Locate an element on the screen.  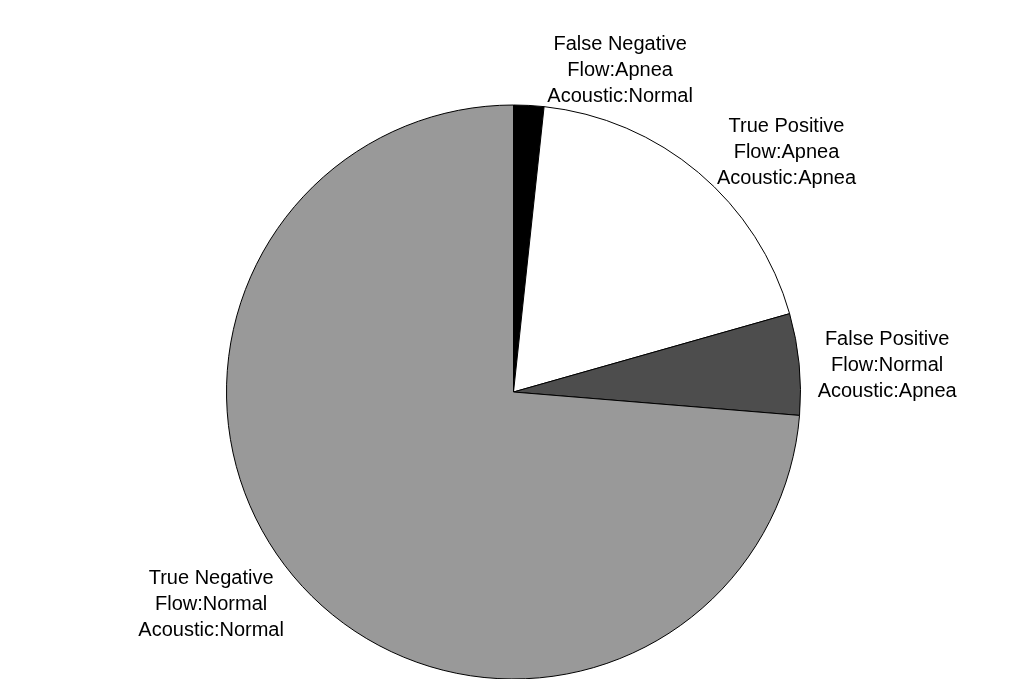
slice-label: True Positive Flow:Apnea Acoustic:Apnea is located at coordinates (787, 150).